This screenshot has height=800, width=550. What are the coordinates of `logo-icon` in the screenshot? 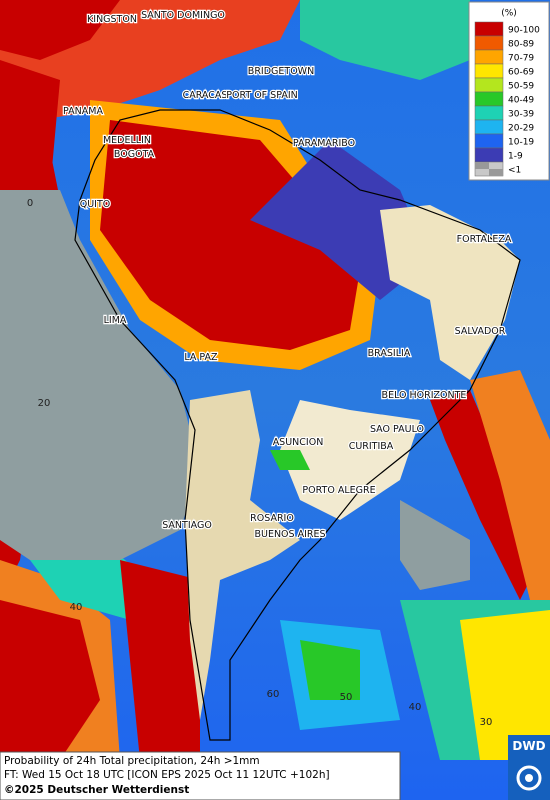 It's located at (529, 778).